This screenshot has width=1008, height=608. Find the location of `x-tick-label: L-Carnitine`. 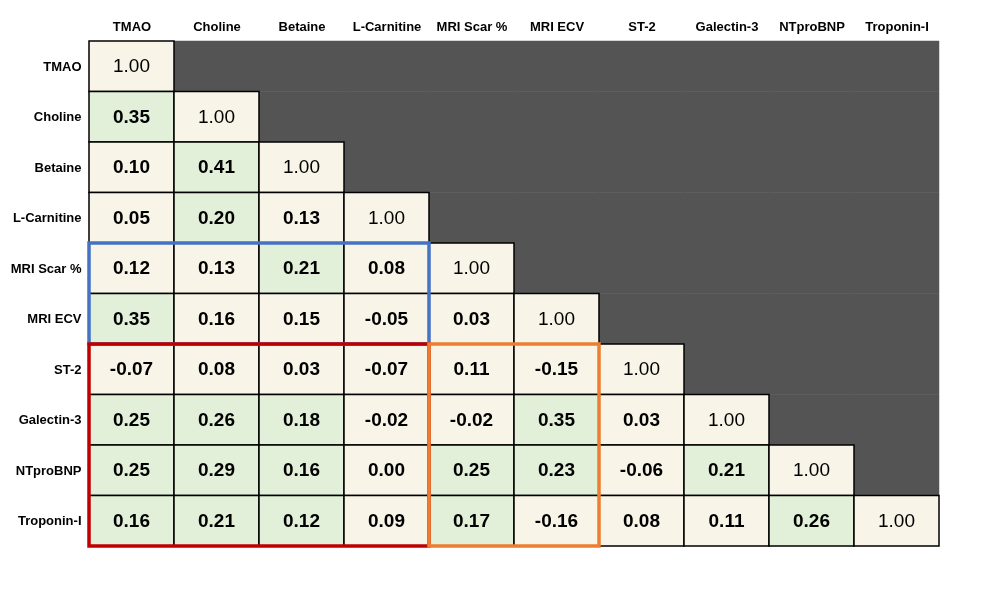

x-tick-label: L-Carnitine is located at coordinates (387, 26).